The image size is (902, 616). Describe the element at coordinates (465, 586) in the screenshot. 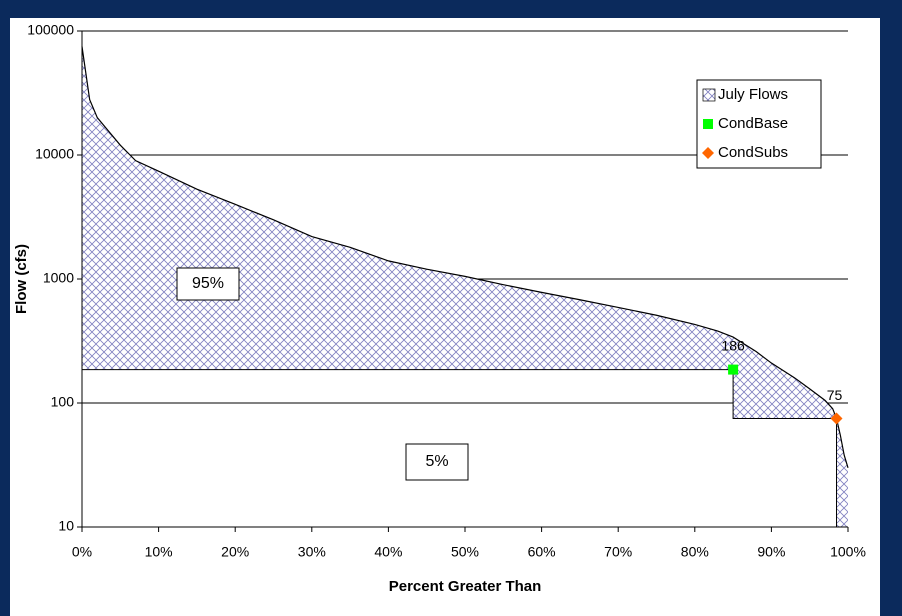

I see `x-axis-title: Percent Greater Than` at that location.